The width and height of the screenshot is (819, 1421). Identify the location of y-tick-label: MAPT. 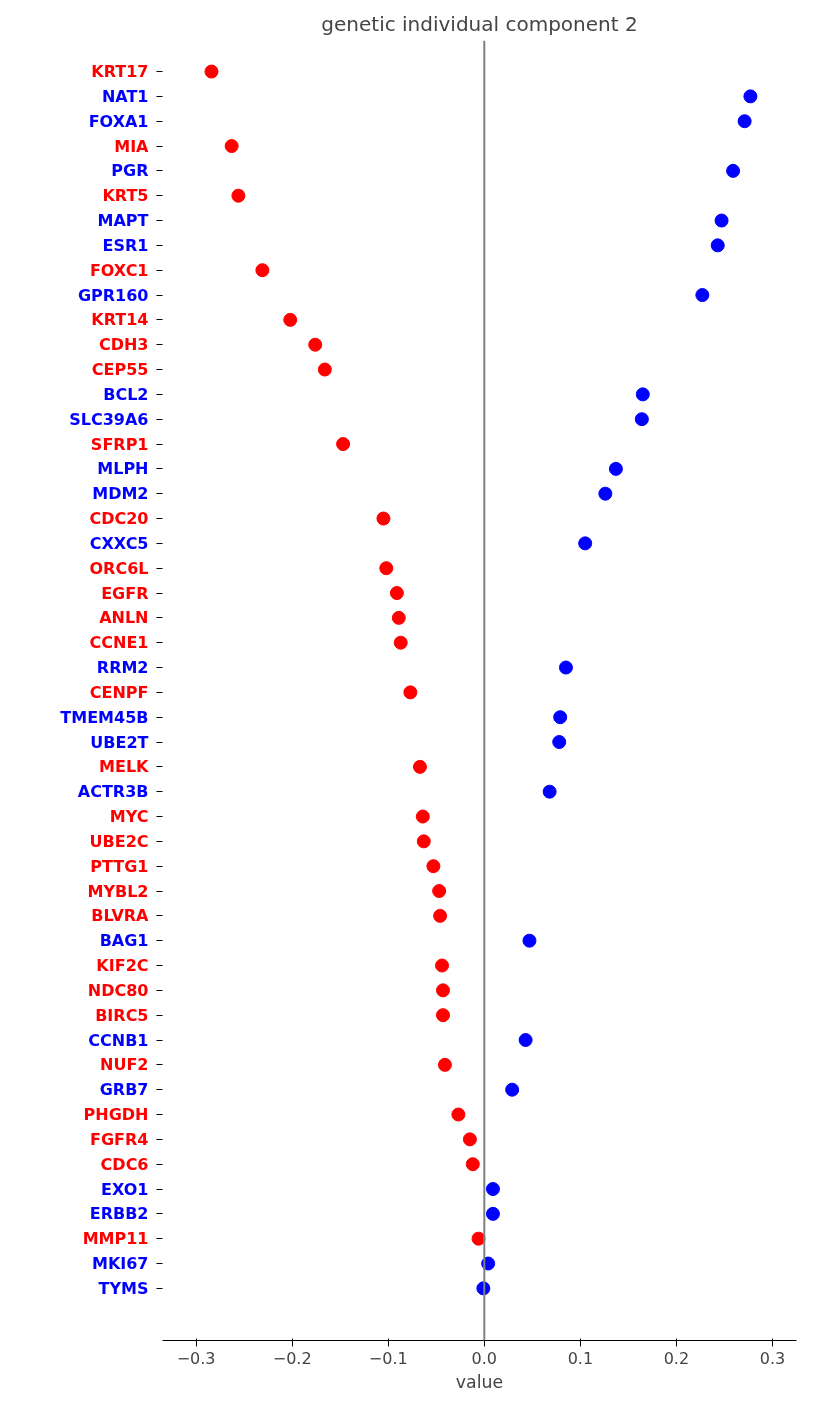
(123, 221).